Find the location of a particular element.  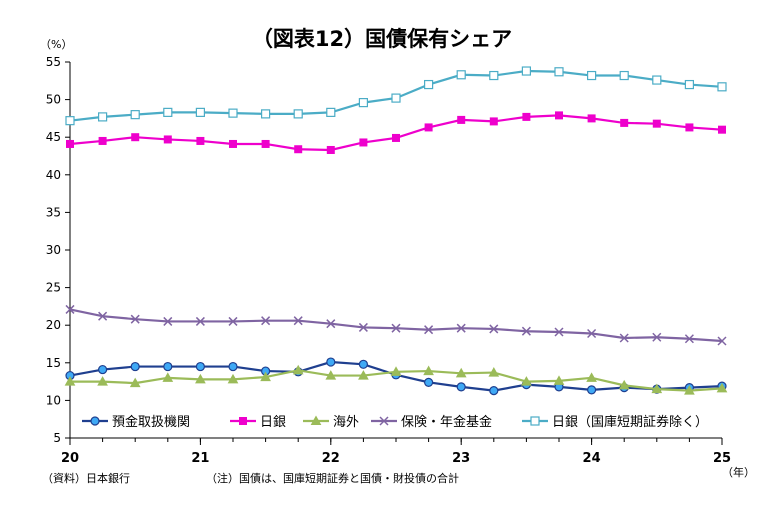

y-axis-ticks: 5 10 15 20 25 30 35 40 45 50 55 is located at coordinates (58, 250).